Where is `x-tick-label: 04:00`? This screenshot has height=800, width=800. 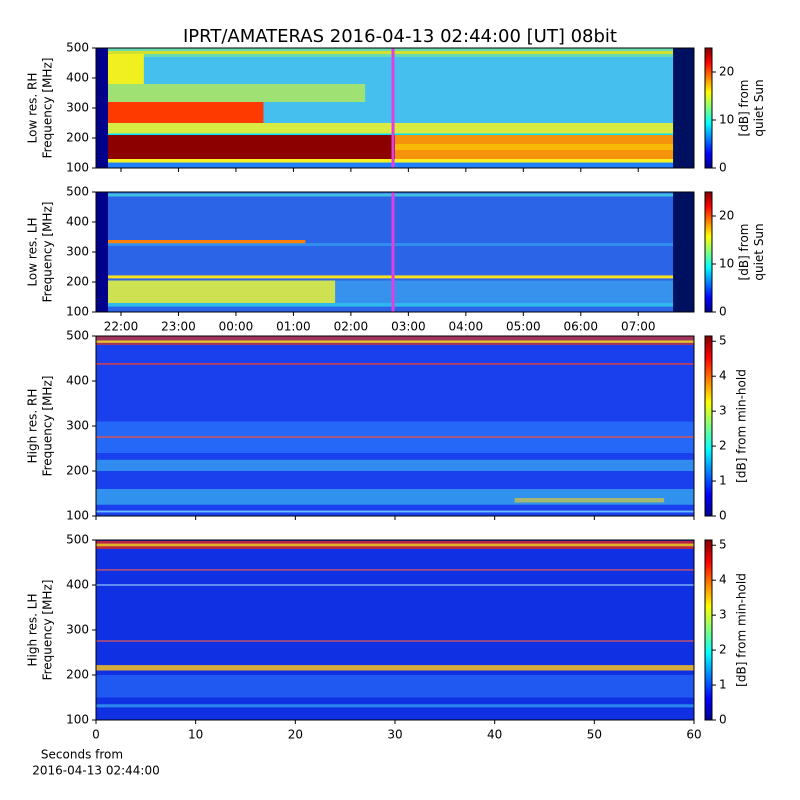
x-tick-label: 04:00 is located at coordinates (466, 327).